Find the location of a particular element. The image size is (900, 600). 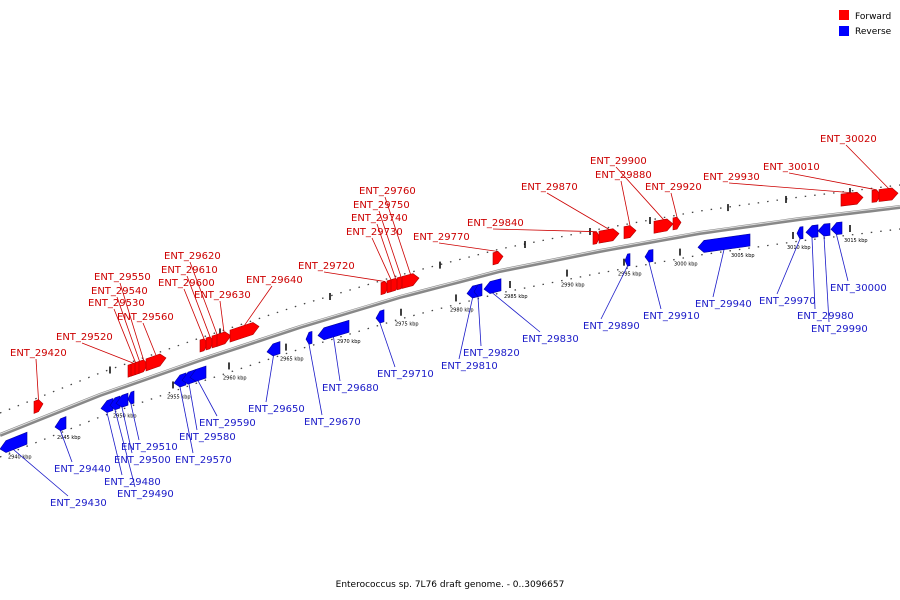

forward-gene-label: ENT_29900 is located at coordinates (618, 161).